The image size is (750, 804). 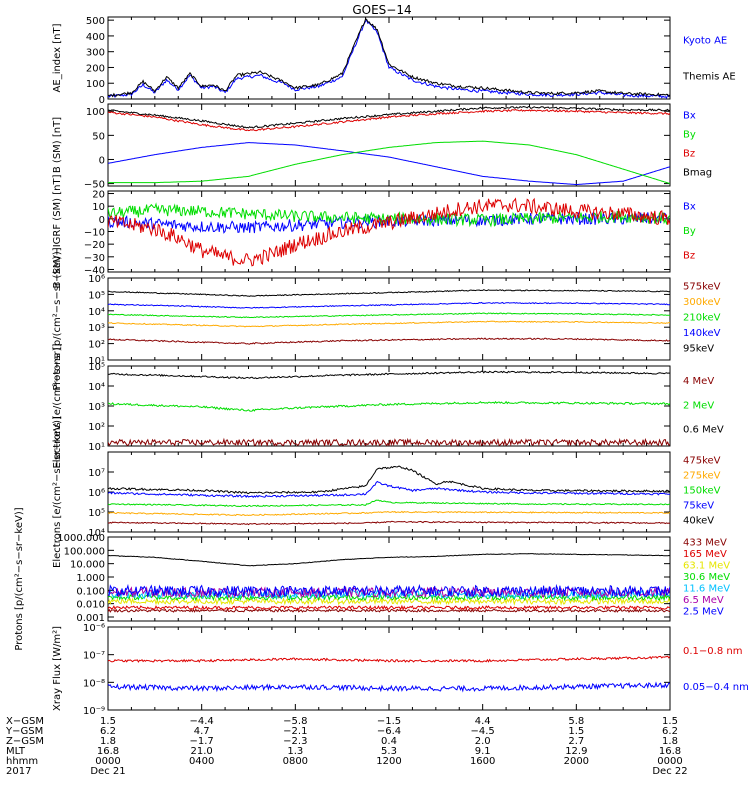 What do you see at coordinates (96, 279) in the screenshot?
I see `y-tick-label: 10⁶` at bounding box center [96, 279].